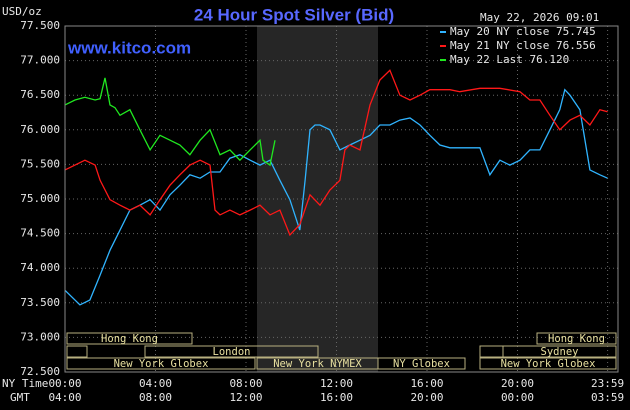 The height and width of the screenshot is (410, 630). What do you see at coordinates (25, 383) in the screenshot?
I see `x-axis-label: NY Time` at bounding box center [25, 383].